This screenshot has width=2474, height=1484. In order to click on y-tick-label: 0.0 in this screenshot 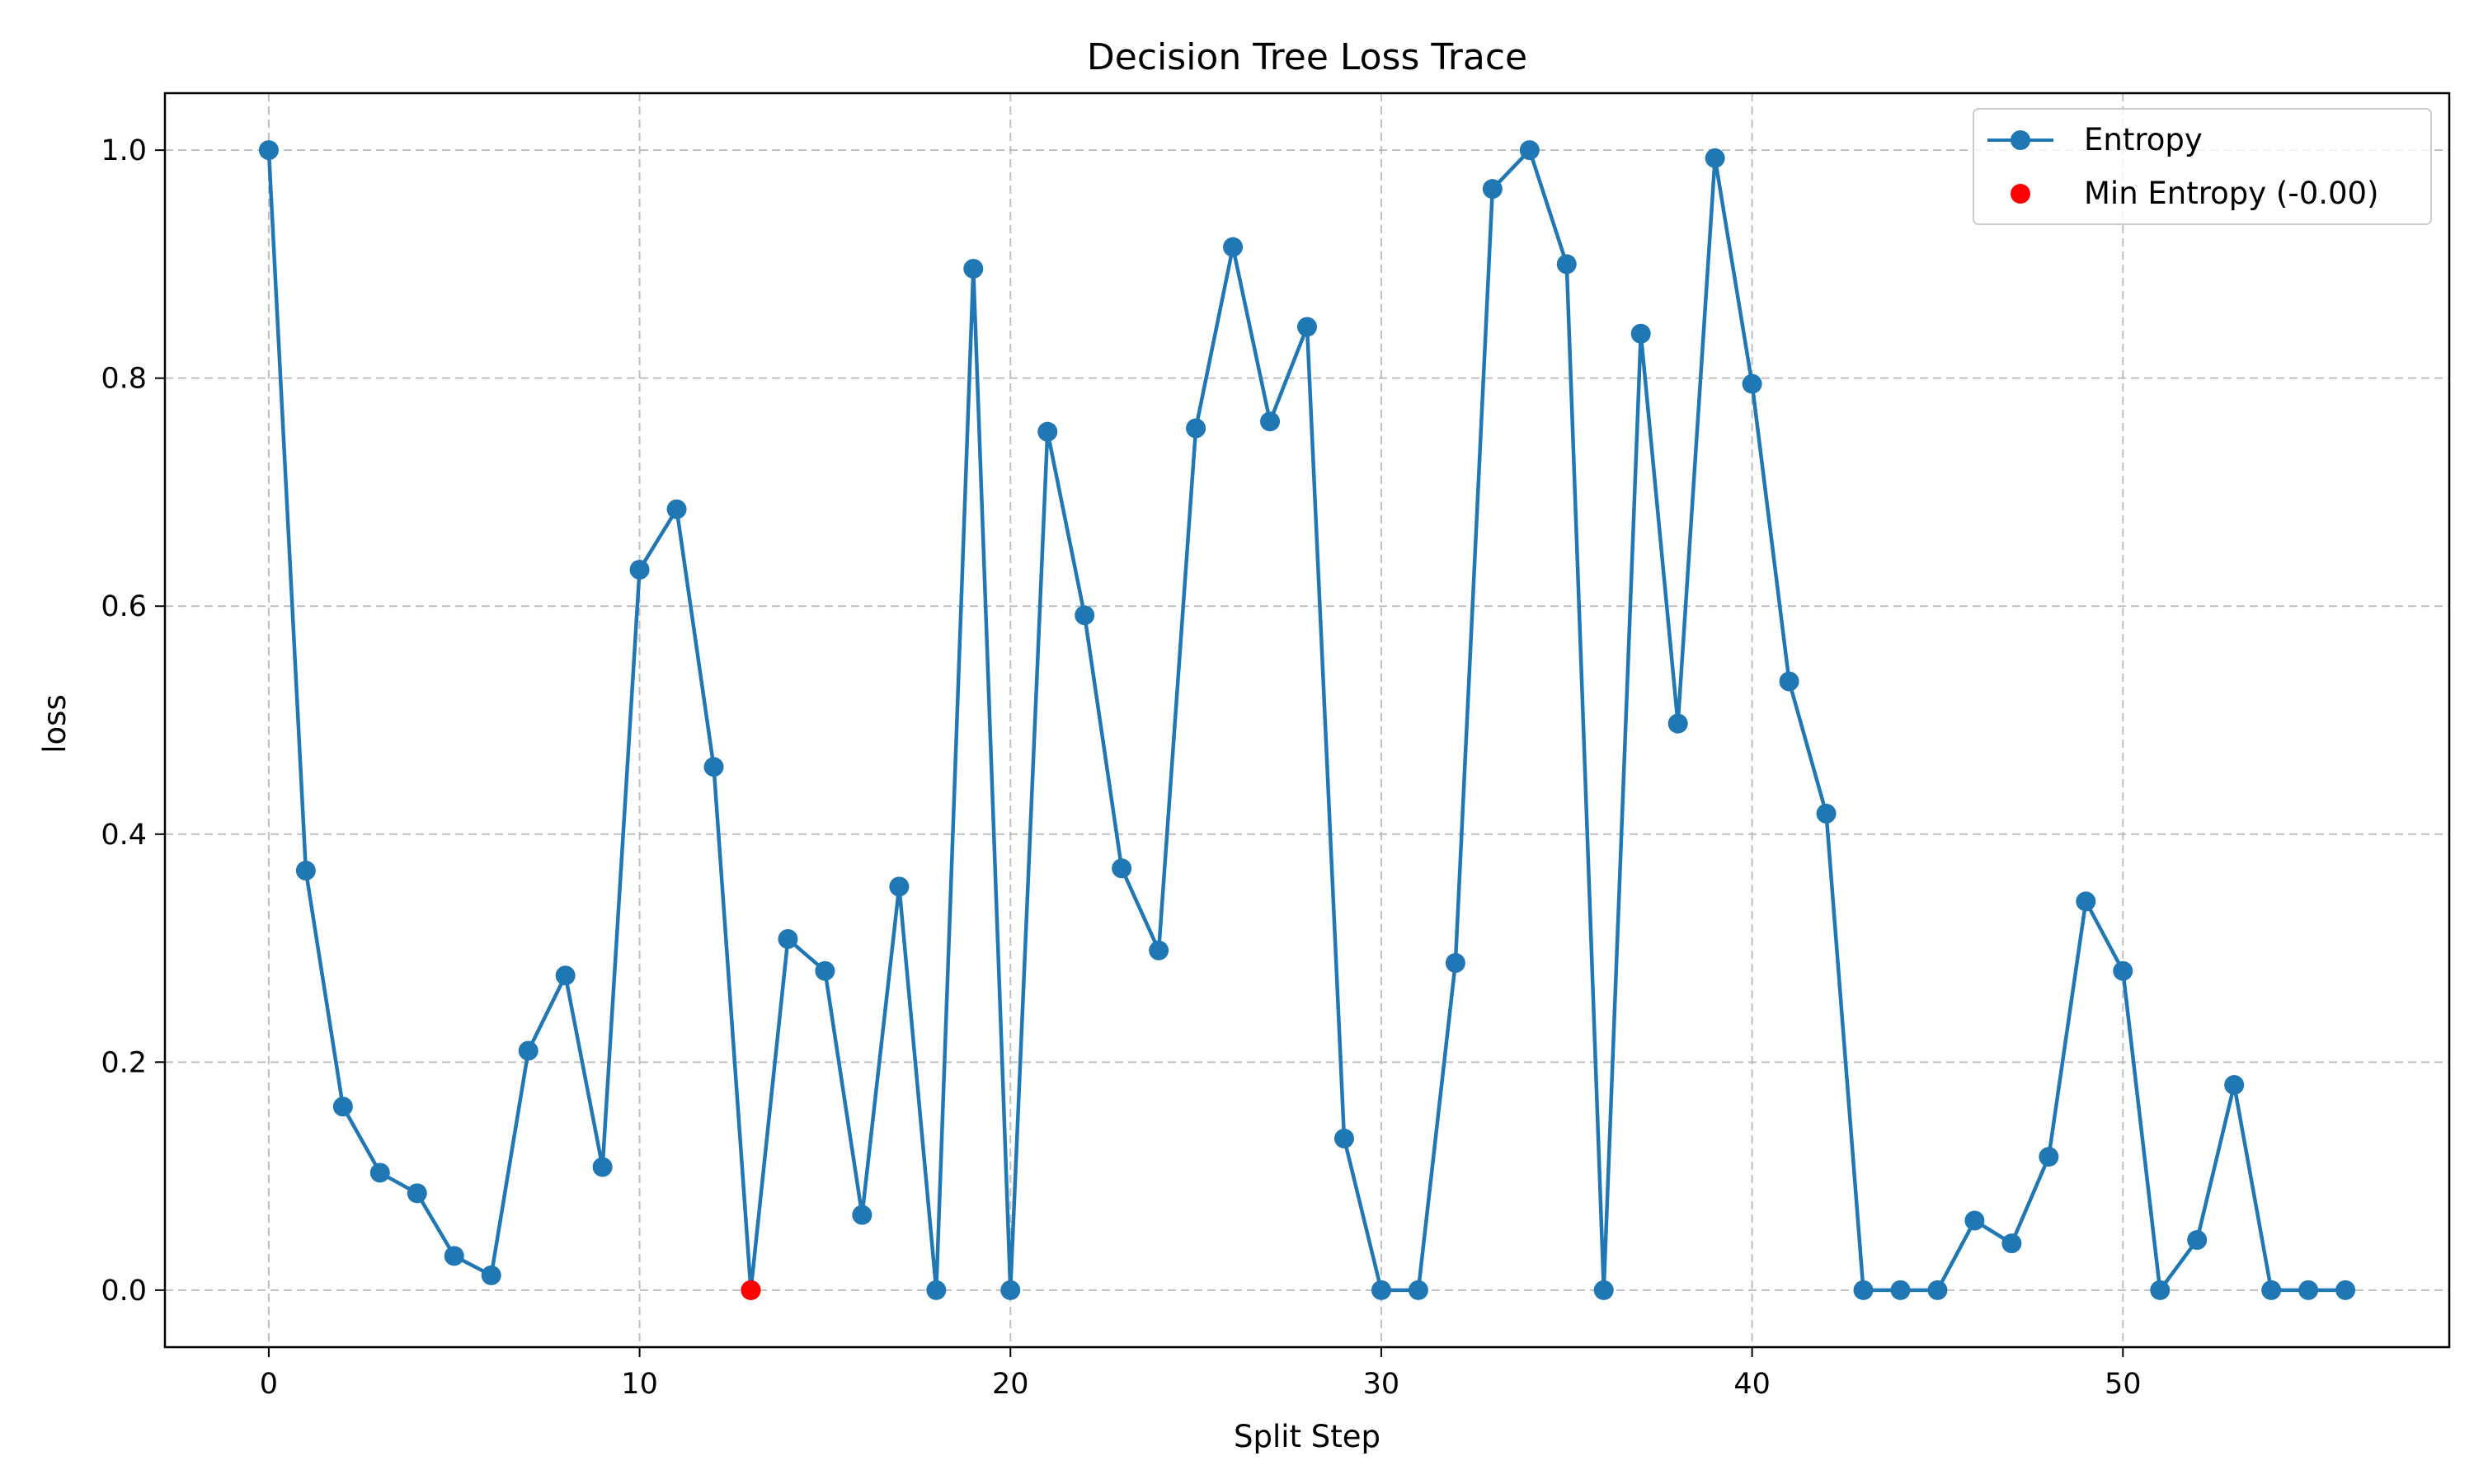, I will do `click(124, 1291)`.